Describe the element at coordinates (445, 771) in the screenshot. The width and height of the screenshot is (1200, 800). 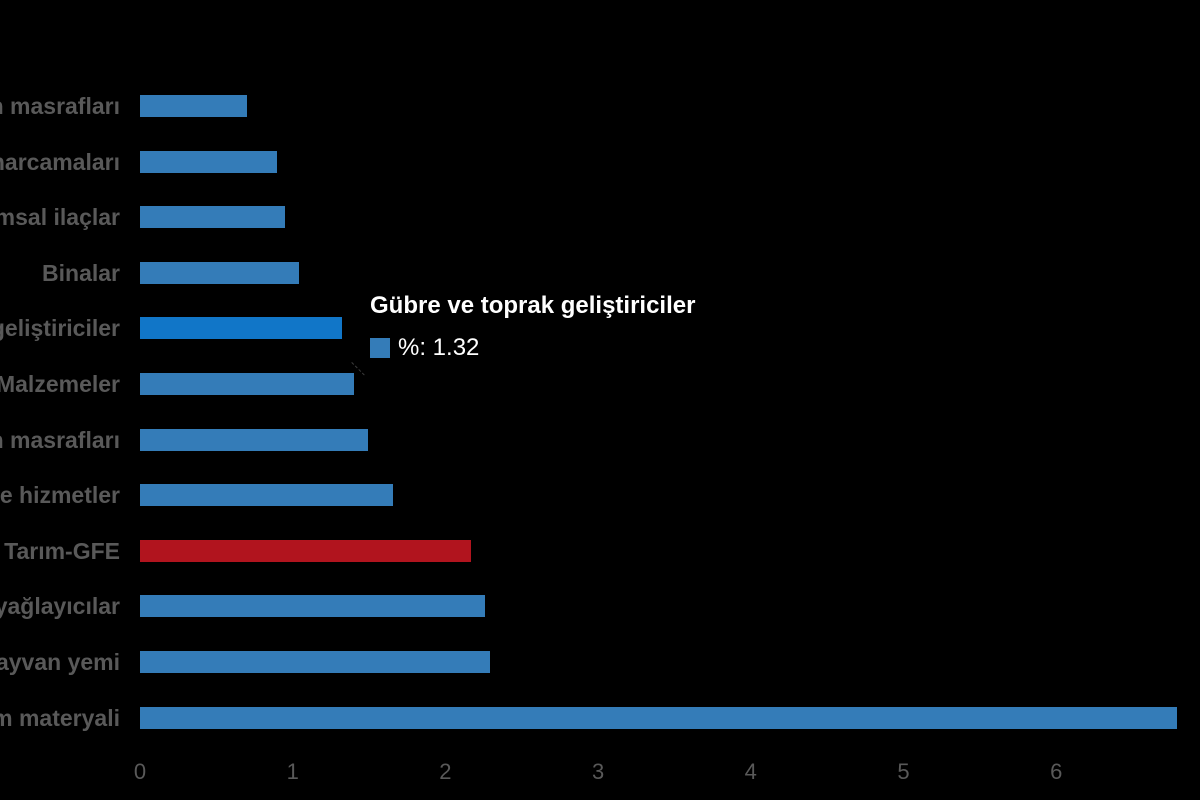
I see `x-tick-label: 2` at that location.